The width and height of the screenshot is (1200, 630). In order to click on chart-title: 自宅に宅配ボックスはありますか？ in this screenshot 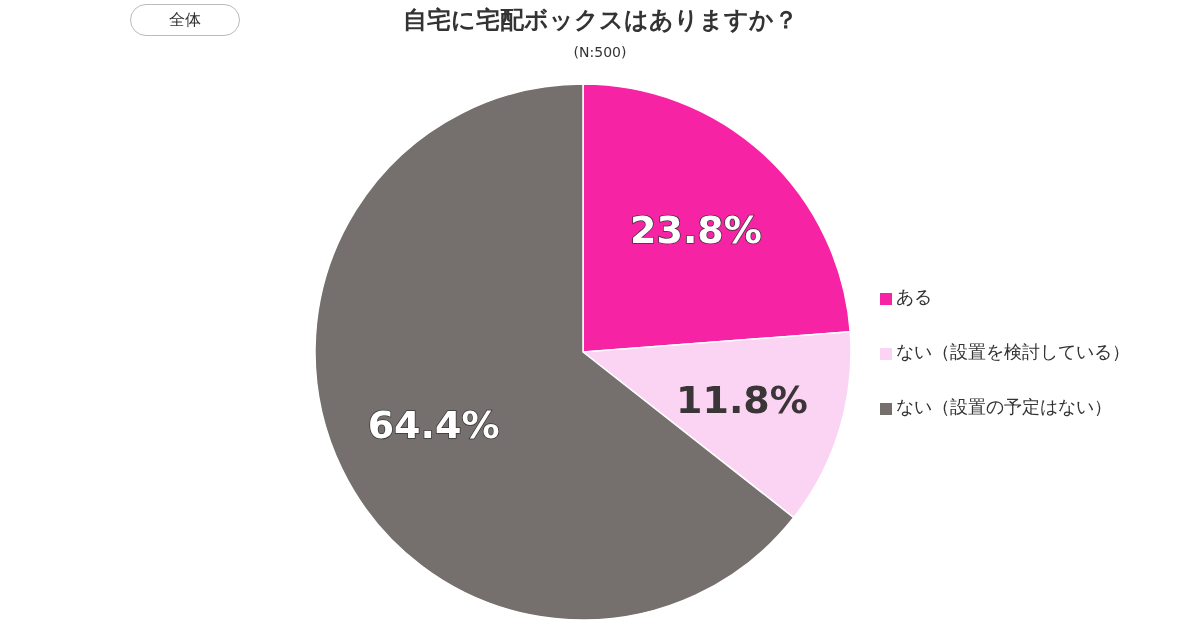, I will do `click(600, 20)`.